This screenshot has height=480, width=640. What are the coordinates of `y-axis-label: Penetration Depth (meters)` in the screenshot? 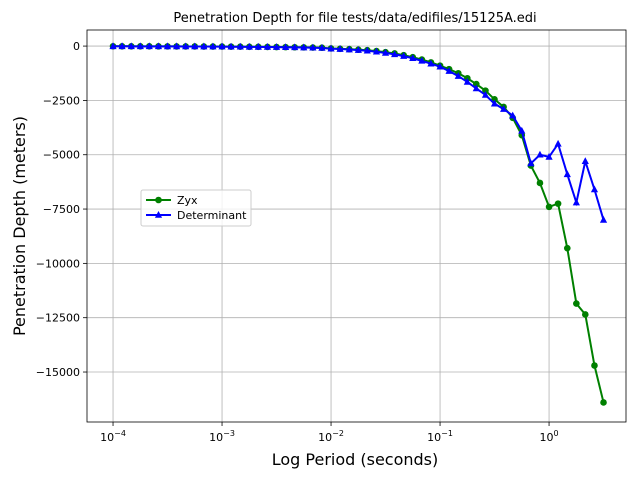 It's located at (19, 226).